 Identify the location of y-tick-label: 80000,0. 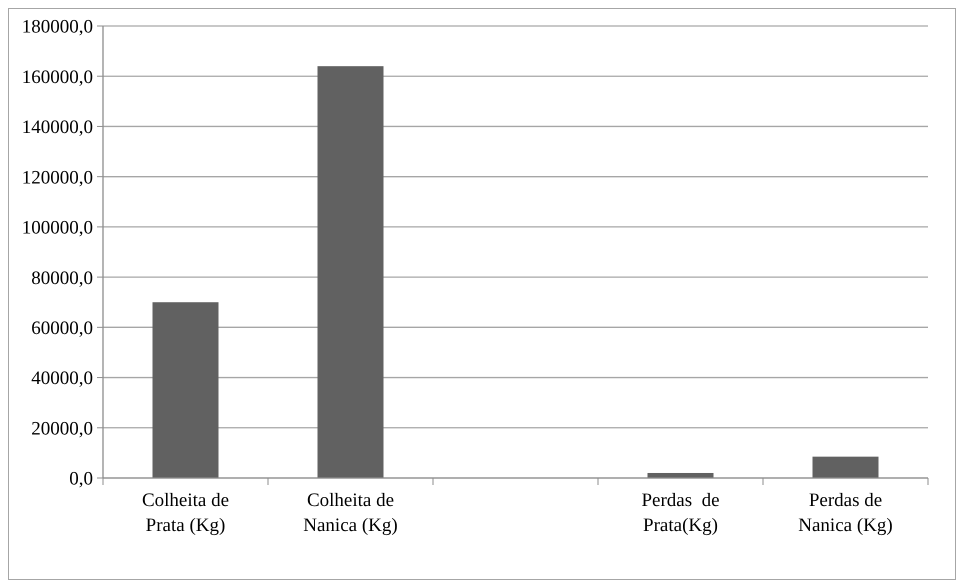
(62, 278).